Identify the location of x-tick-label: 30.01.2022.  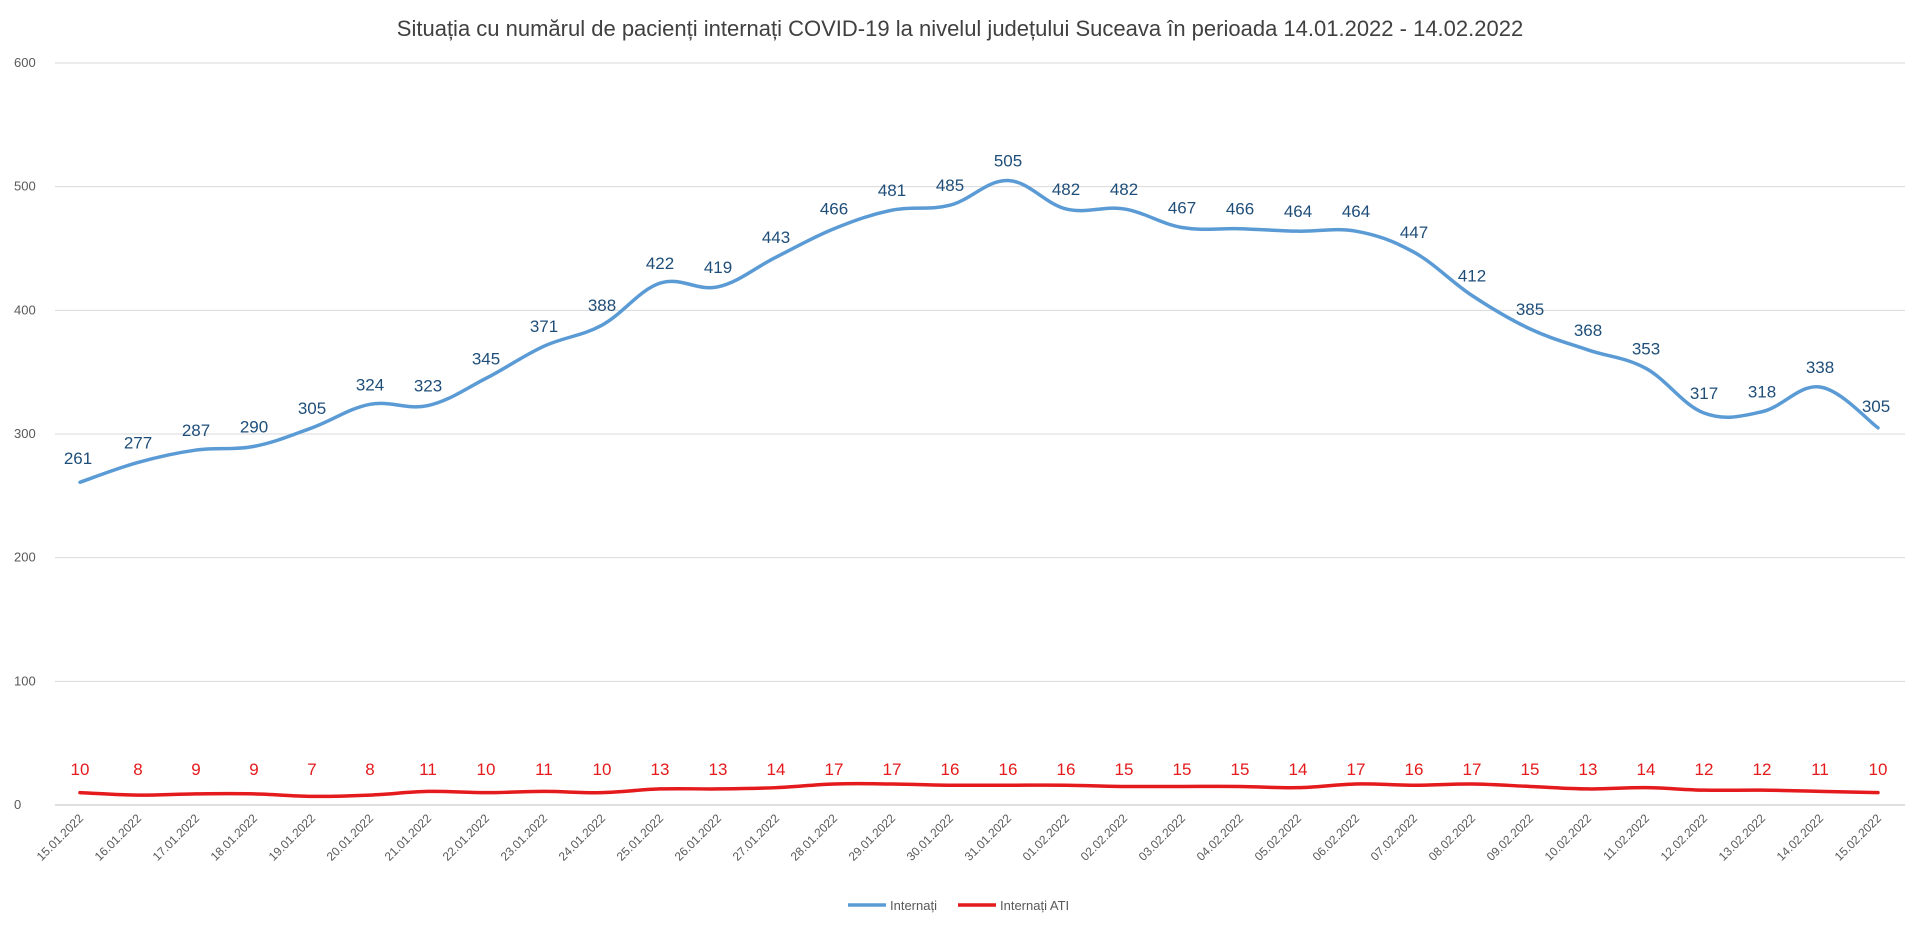
(930, 837).